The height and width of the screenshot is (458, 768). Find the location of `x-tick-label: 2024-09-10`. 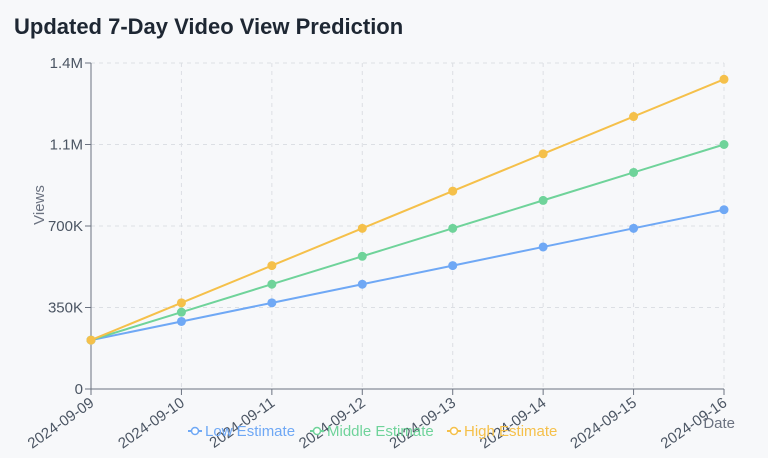

x-tick-label: 2024-09-10 is located at coordinates (151, 423).